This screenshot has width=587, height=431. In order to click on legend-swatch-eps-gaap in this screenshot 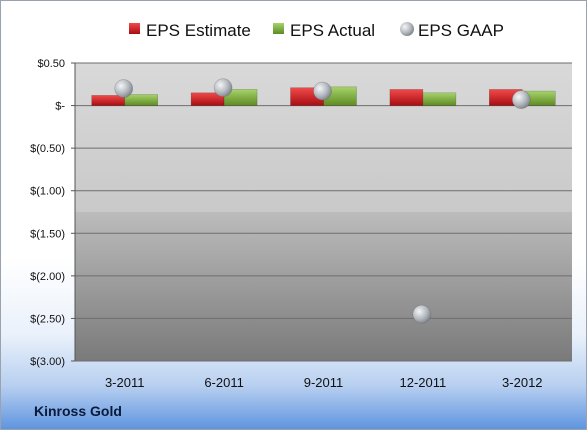, I will do `click(407, 29)`.